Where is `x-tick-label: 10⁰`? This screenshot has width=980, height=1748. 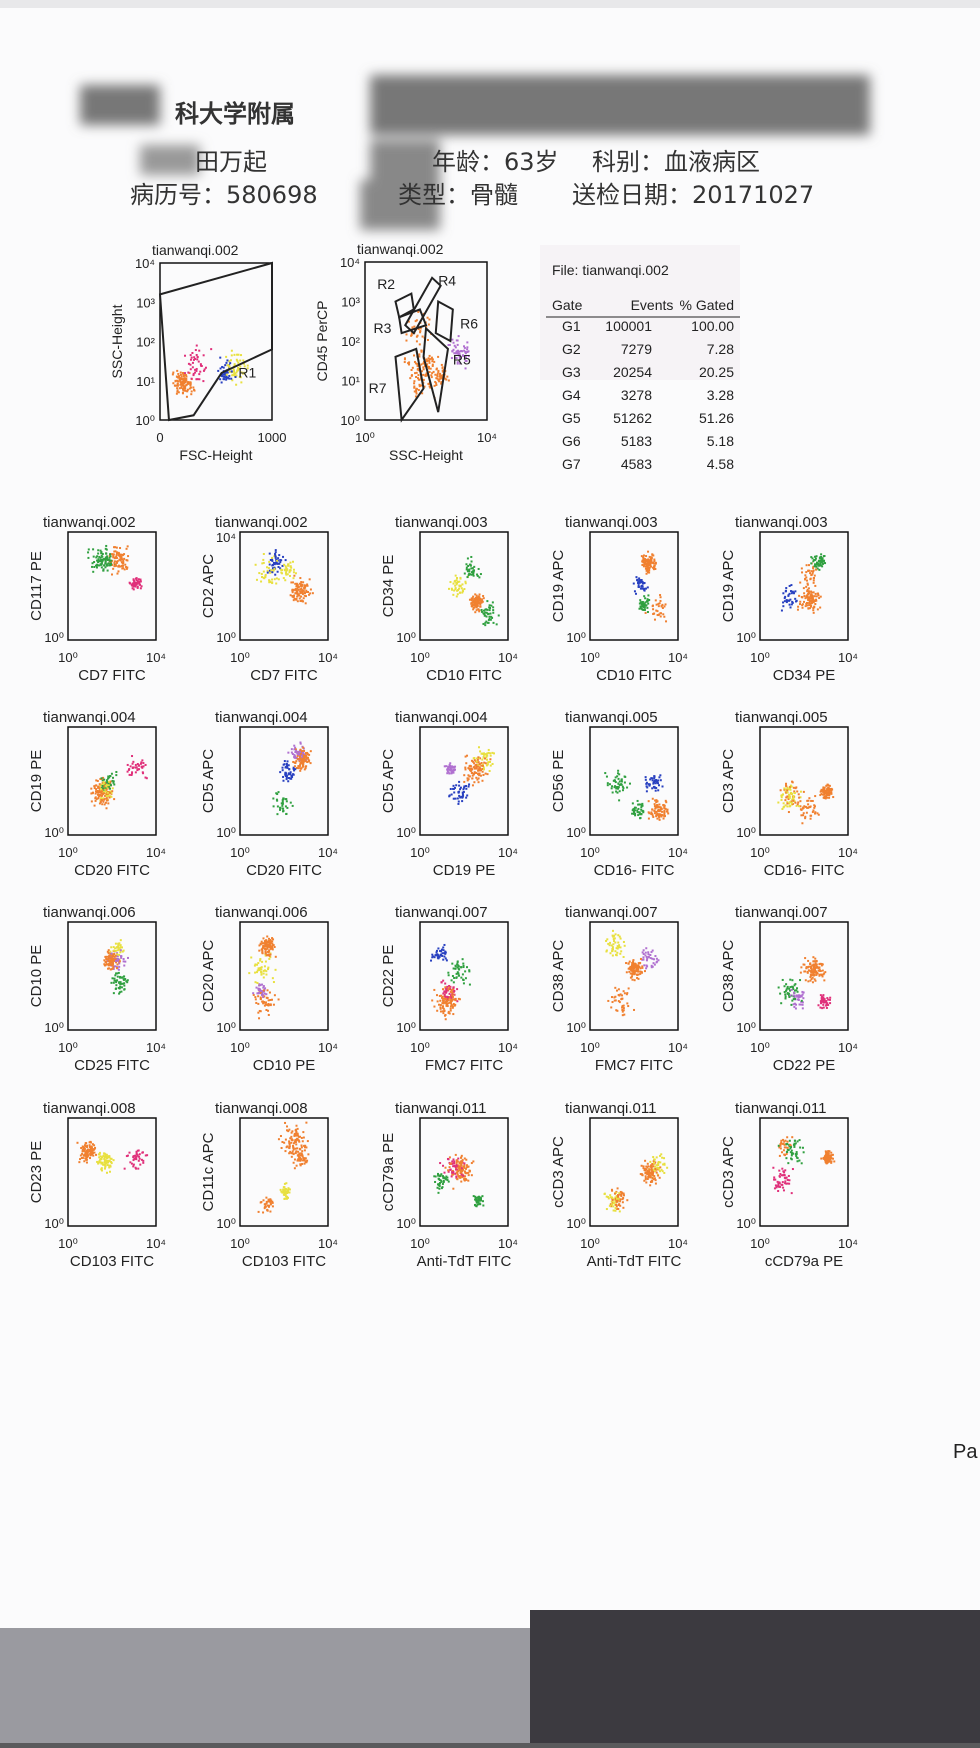
x-tick-label: 10⁰ is located at coordinates (760, 657).